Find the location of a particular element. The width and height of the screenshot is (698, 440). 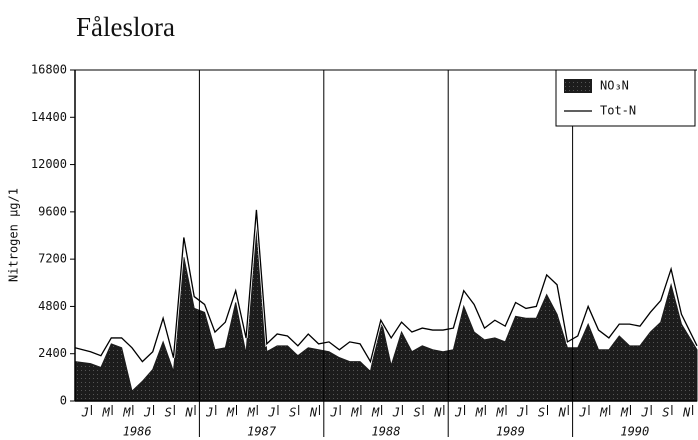

chart-title: Fåleslora is located at coordinates (125, 27).